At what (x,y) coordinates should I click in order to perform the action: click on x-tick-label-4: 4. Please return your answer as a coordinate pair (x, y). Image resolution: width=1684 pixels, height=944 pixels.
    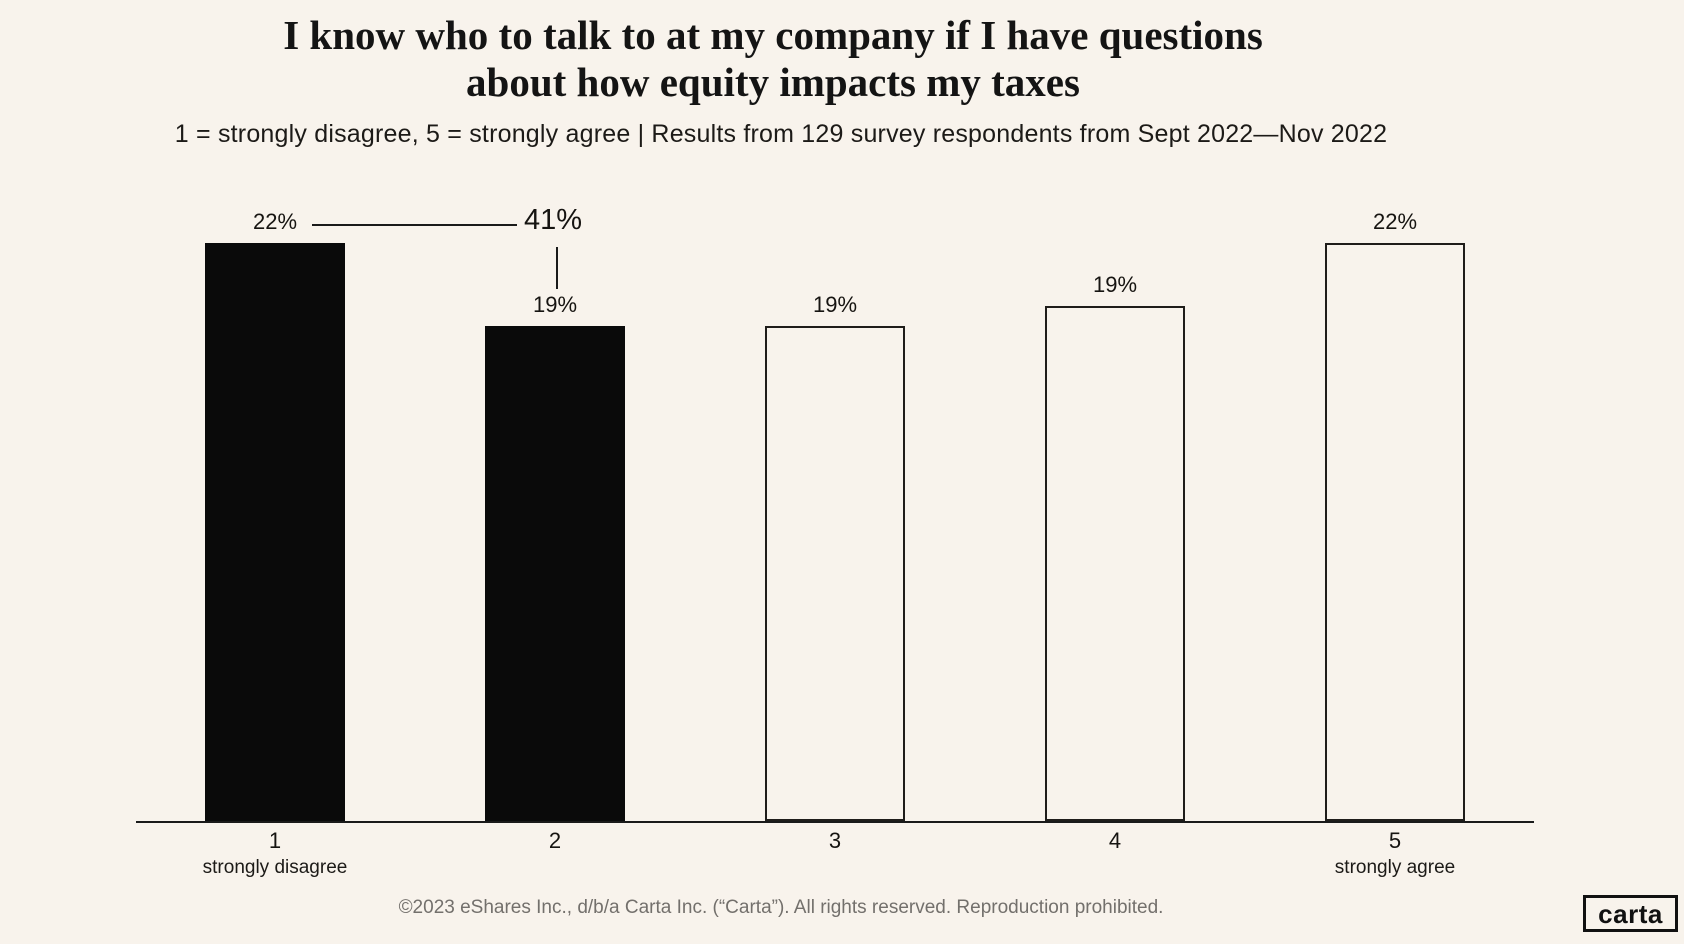
    Looking at the image, I should click on (1115, 840).